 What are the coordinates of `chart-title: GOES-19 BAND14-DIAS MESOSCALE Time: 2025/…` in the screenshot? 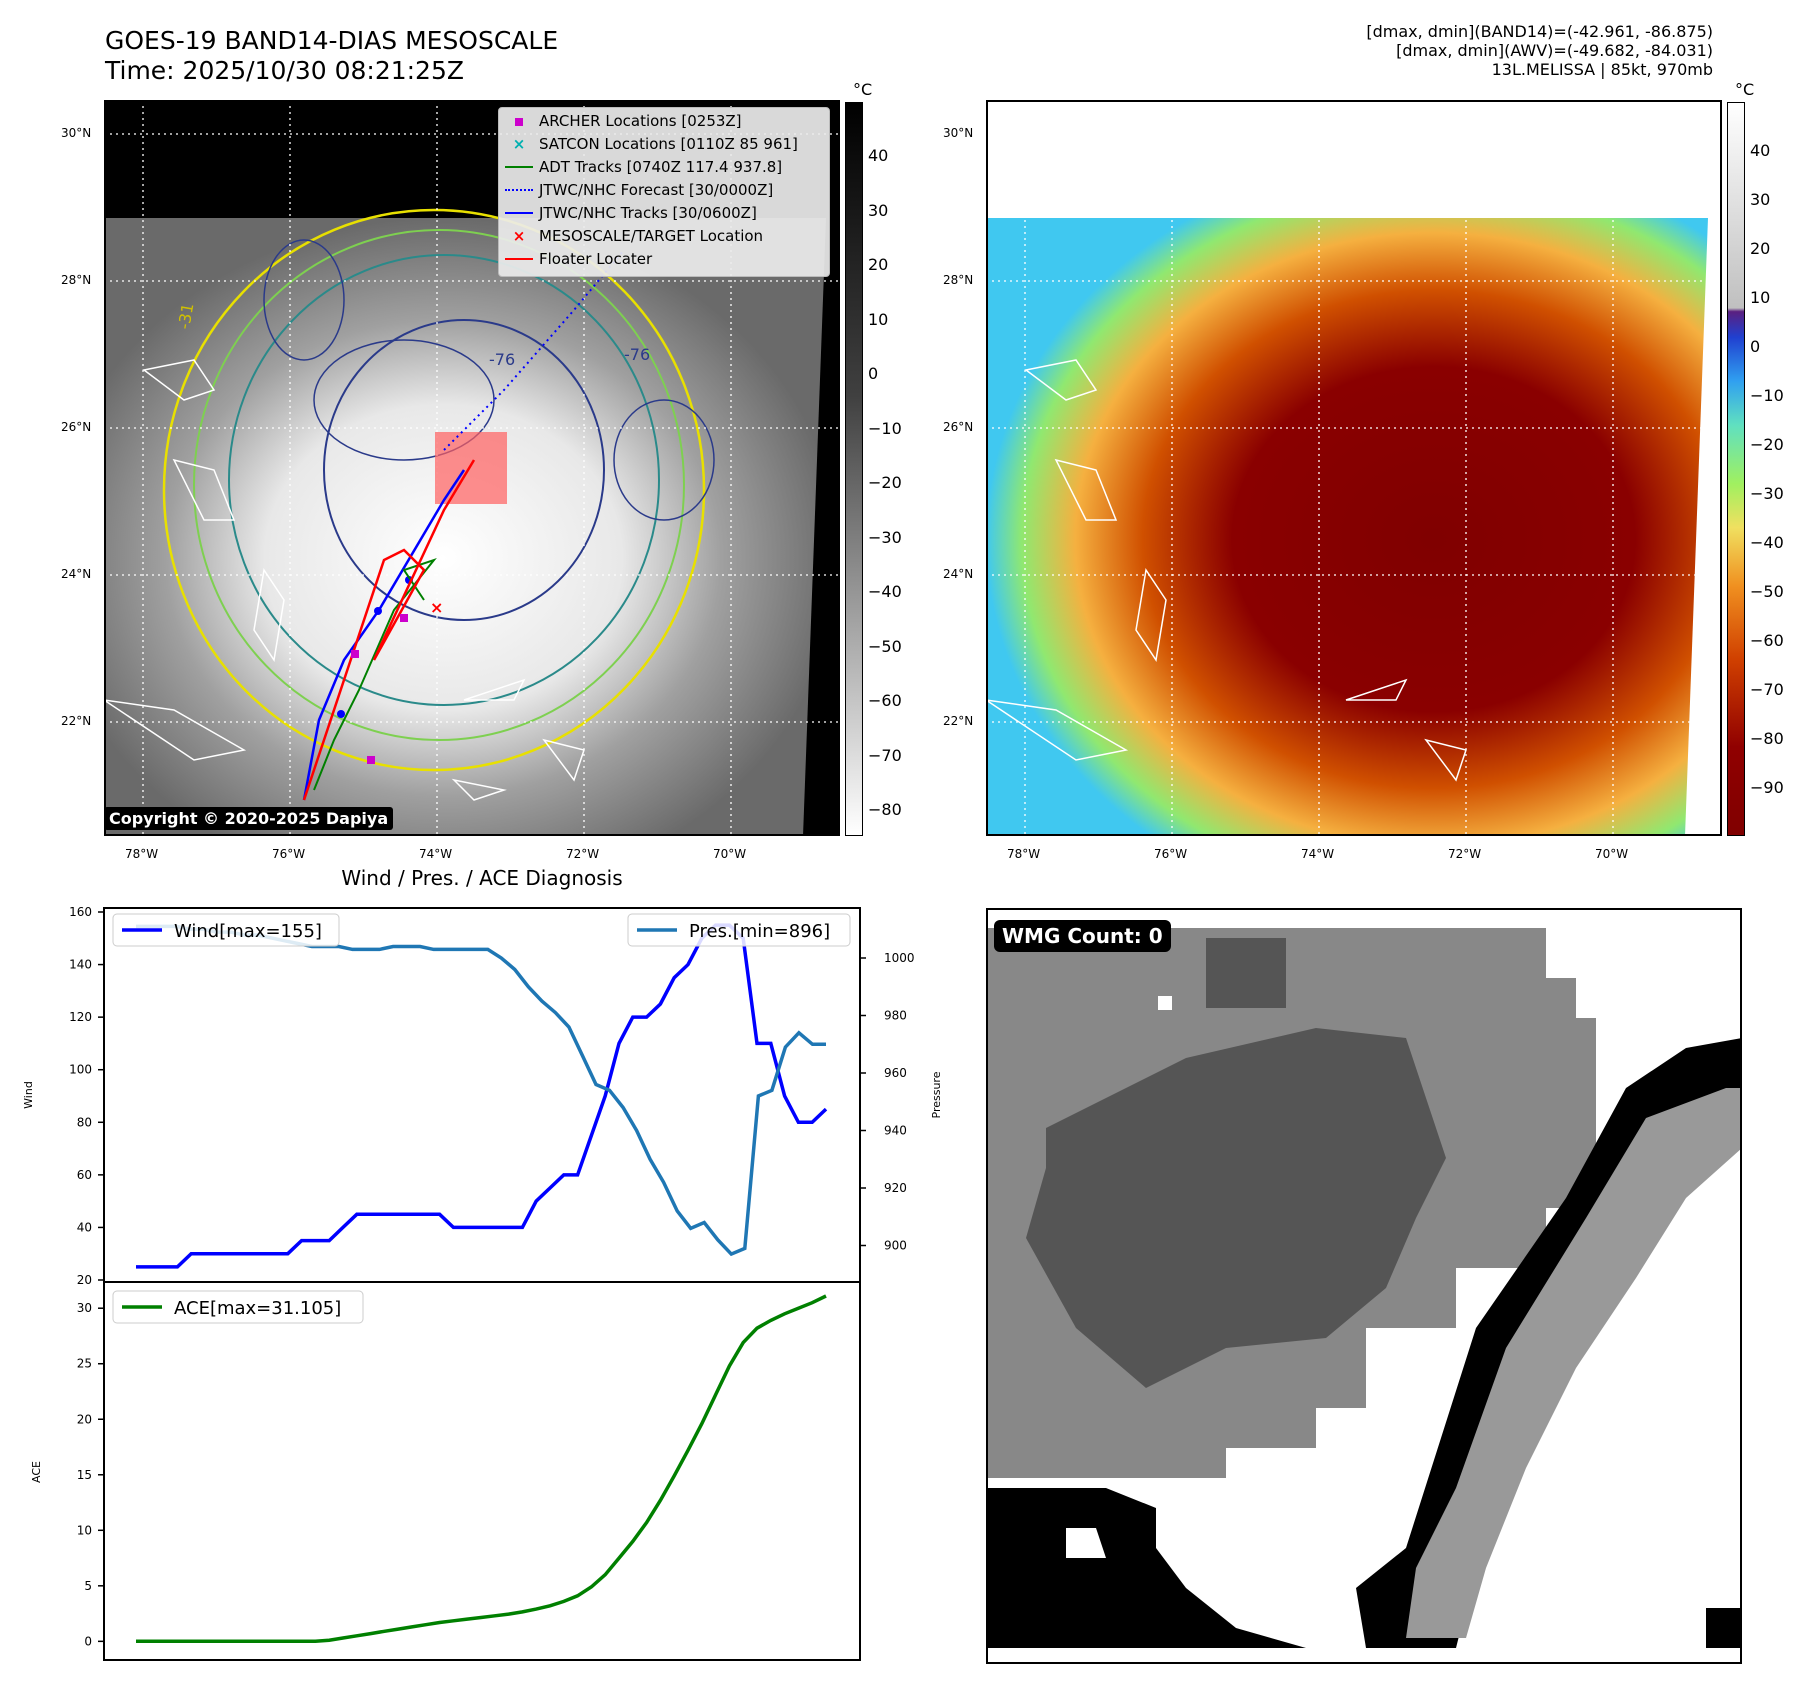 It's located at (332, 55).